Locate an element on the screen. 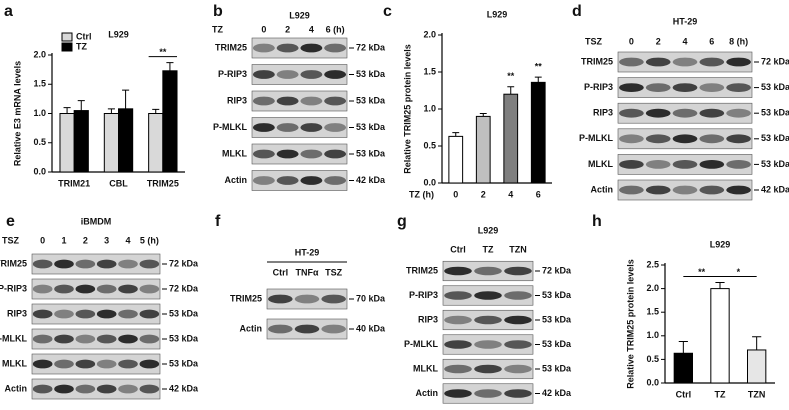 The width and height of the screenshot is (789, 410). lane-label: 4 is located at coordinates (684, 41).